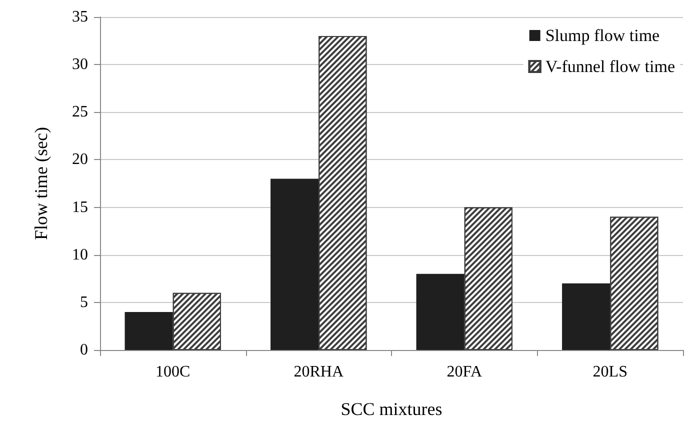 The height and width of the screenshot is (435, 688). I want to click on y-tick-label: 5, so click(84, 302).